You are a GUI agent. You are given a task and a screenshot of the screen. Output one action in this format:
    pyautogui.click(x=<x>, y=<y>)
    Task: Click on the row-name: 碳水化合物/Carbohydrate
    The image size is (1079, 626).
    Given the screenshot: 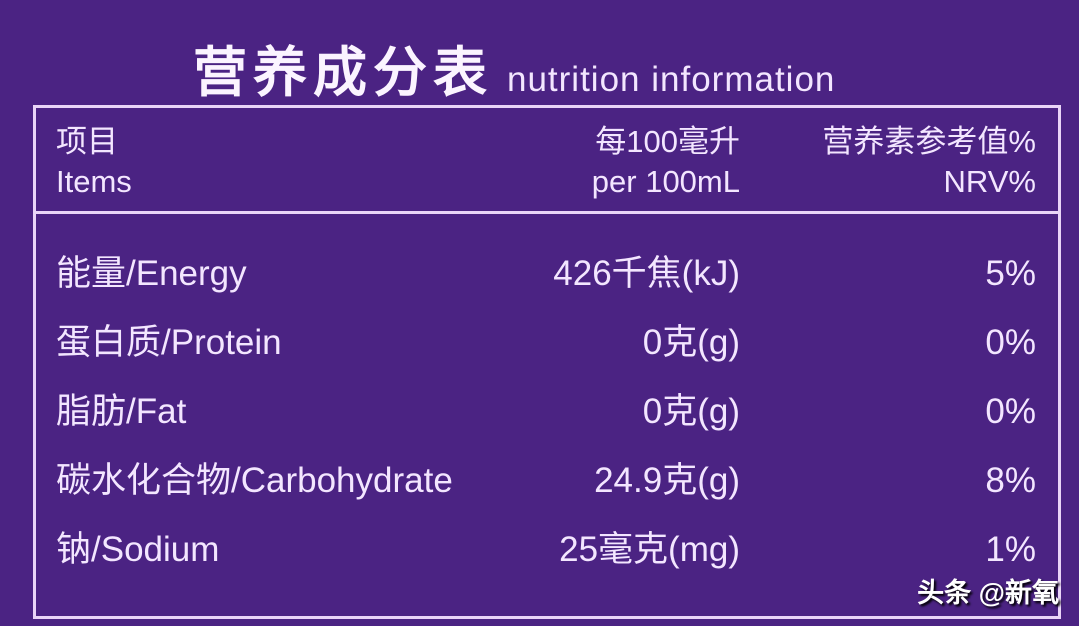 What is the action you would take?
    pyautogui.click(x=254, y=480)
    